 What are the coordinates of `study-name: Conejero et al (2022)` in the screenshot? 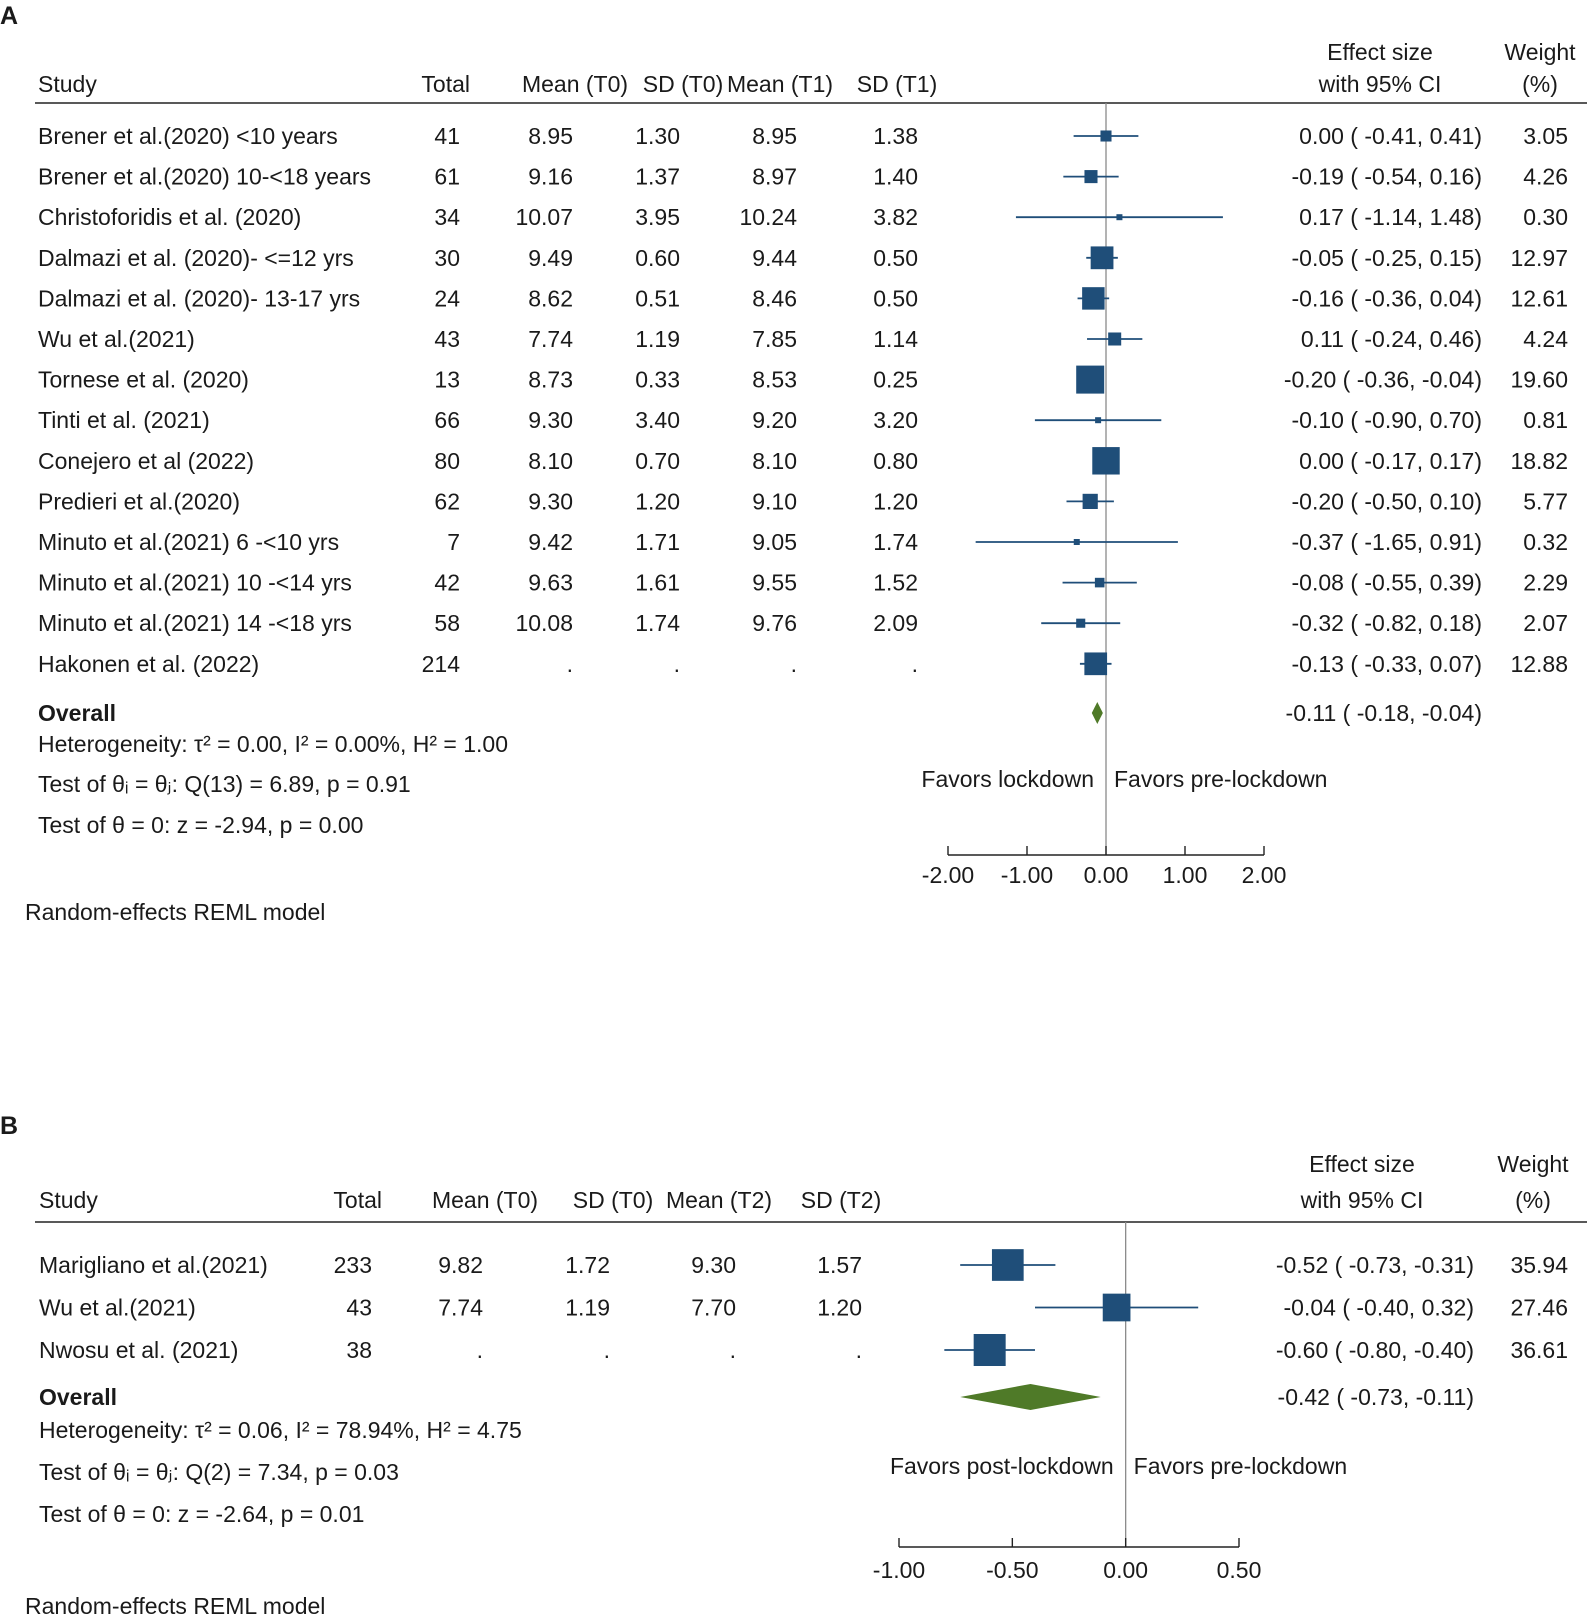 It's located at (146, 461).